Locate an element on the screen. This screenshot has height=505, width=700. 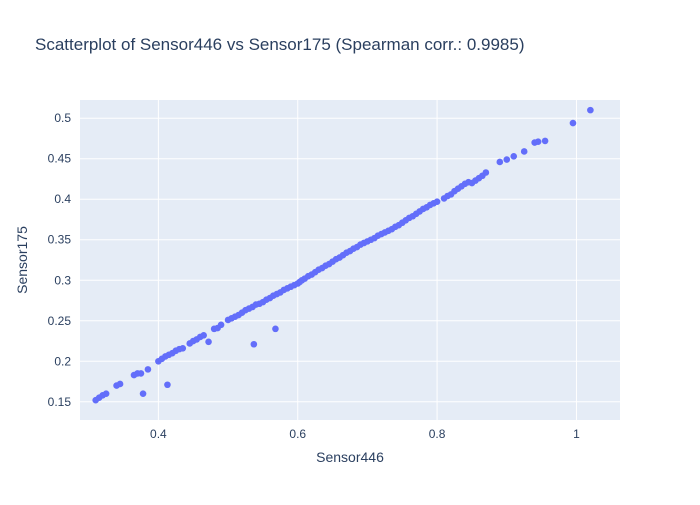
x-tick-label: 1 is located at coordinates (576, 434).